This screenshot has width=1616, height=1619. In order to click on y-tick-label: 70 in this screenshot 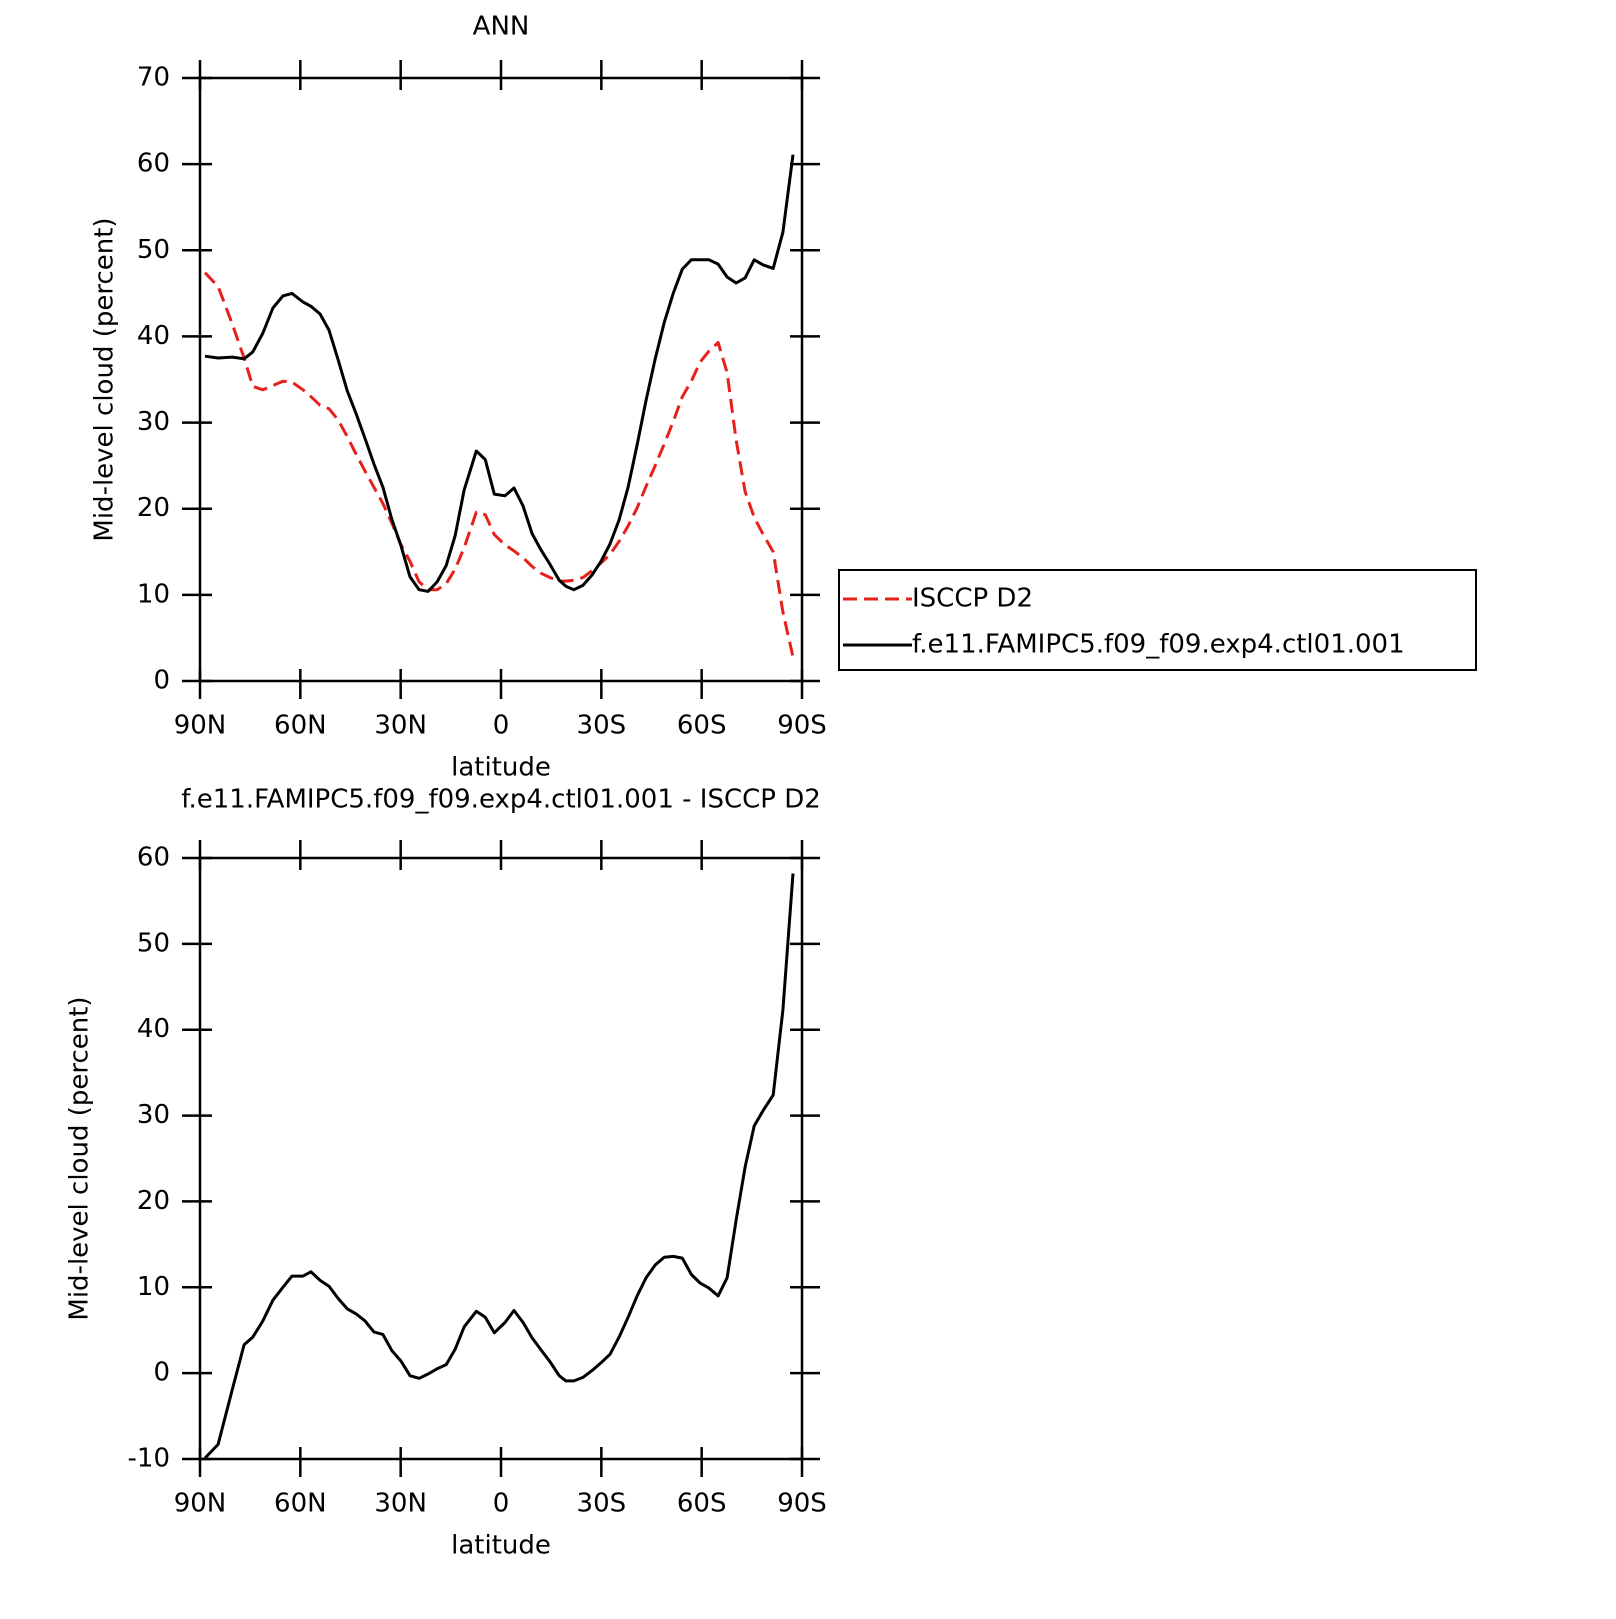, I will do `click(153, 78)`.